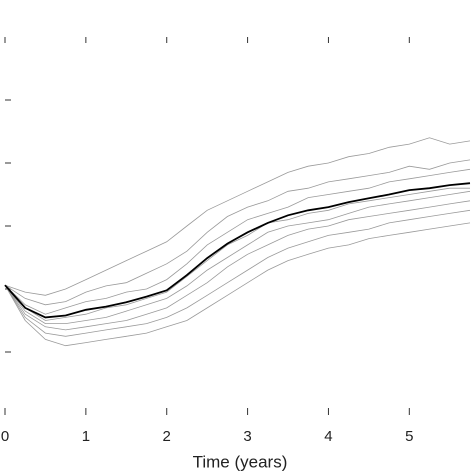 The height and width of the screenshot is (474, 474). What do you see at coordinates (328, 436) in the screenshot?
I see `x-tick-label: 4` at bounding box center [328, 436].